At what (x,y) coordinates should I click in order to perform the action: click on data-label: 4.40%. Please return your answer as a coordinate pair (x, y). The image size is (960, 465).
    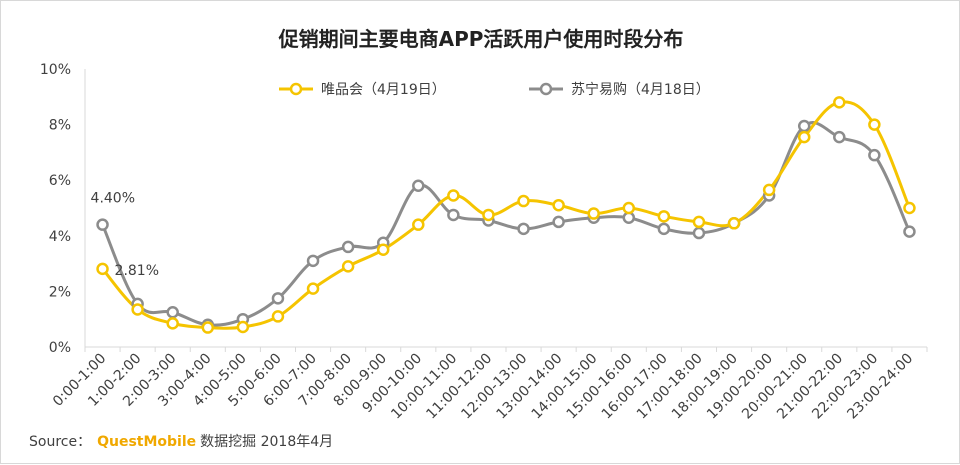
    Looking at the image, I should click on (113, 199).